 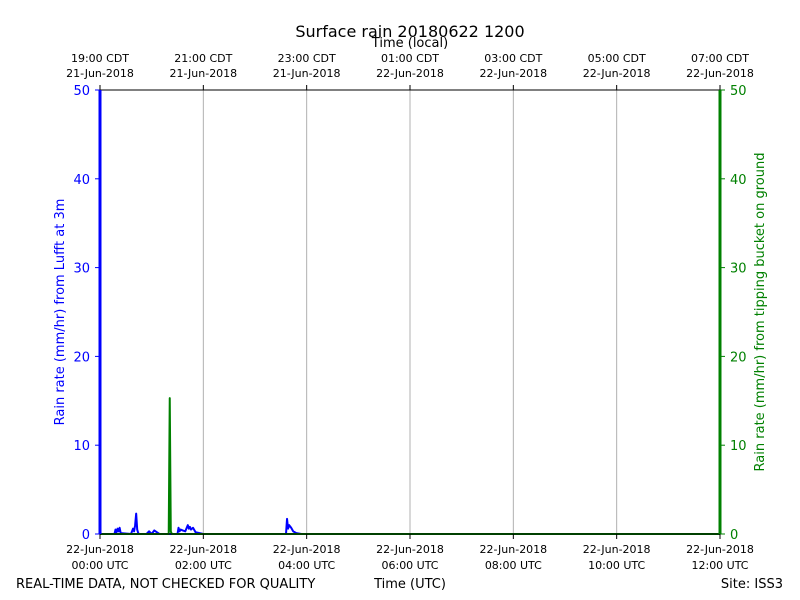 I want to click on bottom-tick-label-time: 12:00 UTC, so click(x=719, y=565).